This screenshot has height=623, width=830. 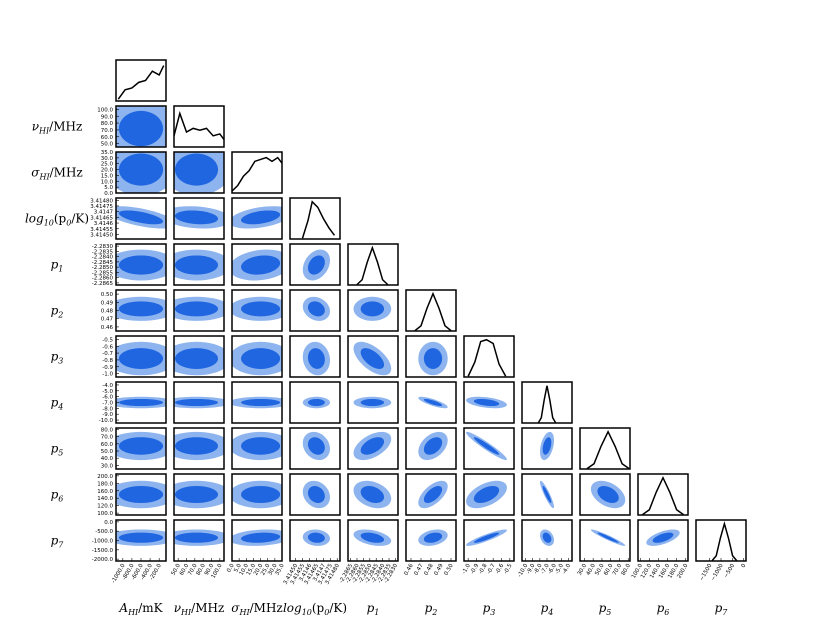 I want to click on panel: 0.05.010.015.020.025.030.035.0, so click(x=256, y=548).